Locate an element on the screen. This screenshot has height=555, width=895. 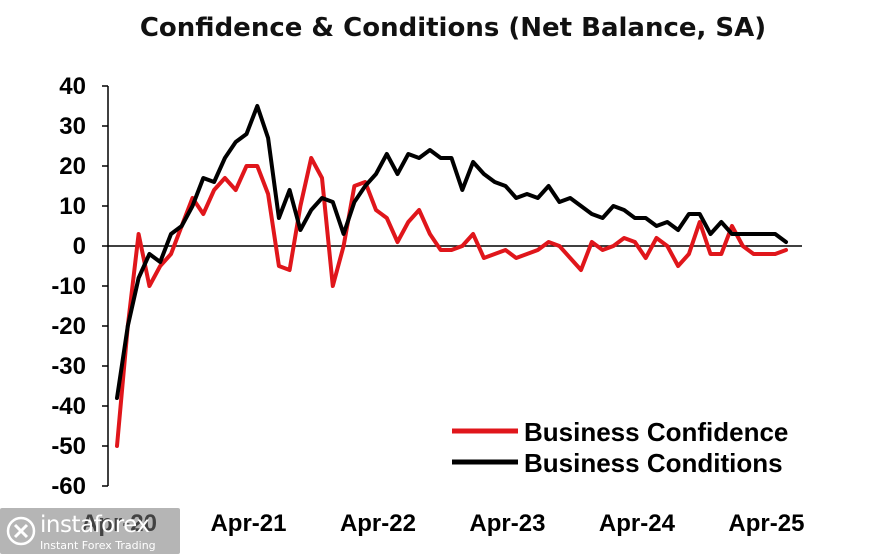
instaforex-logo-icon is located at coordinates (21, 531).